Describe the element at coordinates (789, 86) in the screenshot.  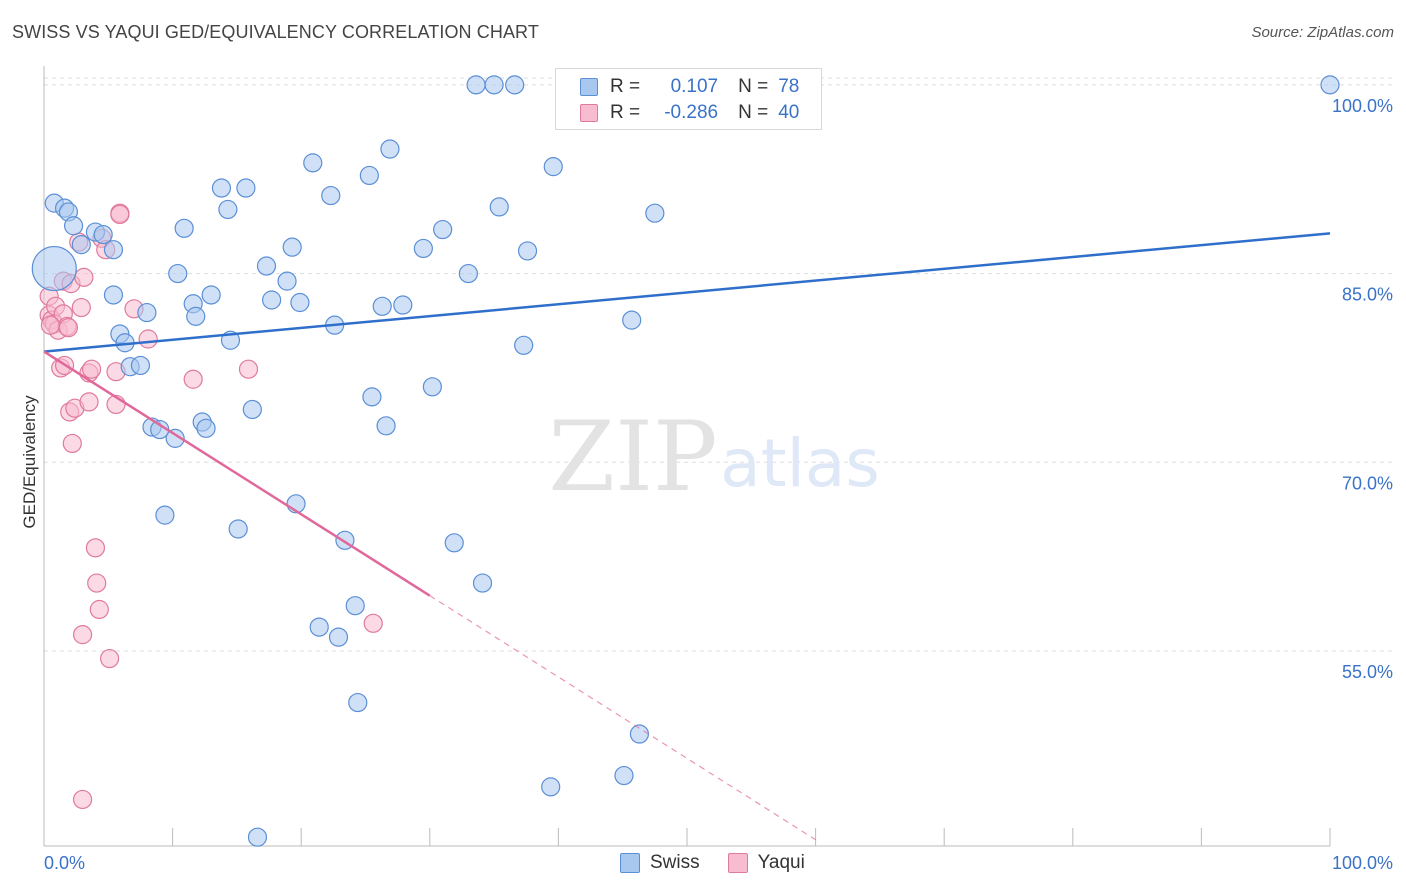
I see `swiss-n-value: 78` at that location.